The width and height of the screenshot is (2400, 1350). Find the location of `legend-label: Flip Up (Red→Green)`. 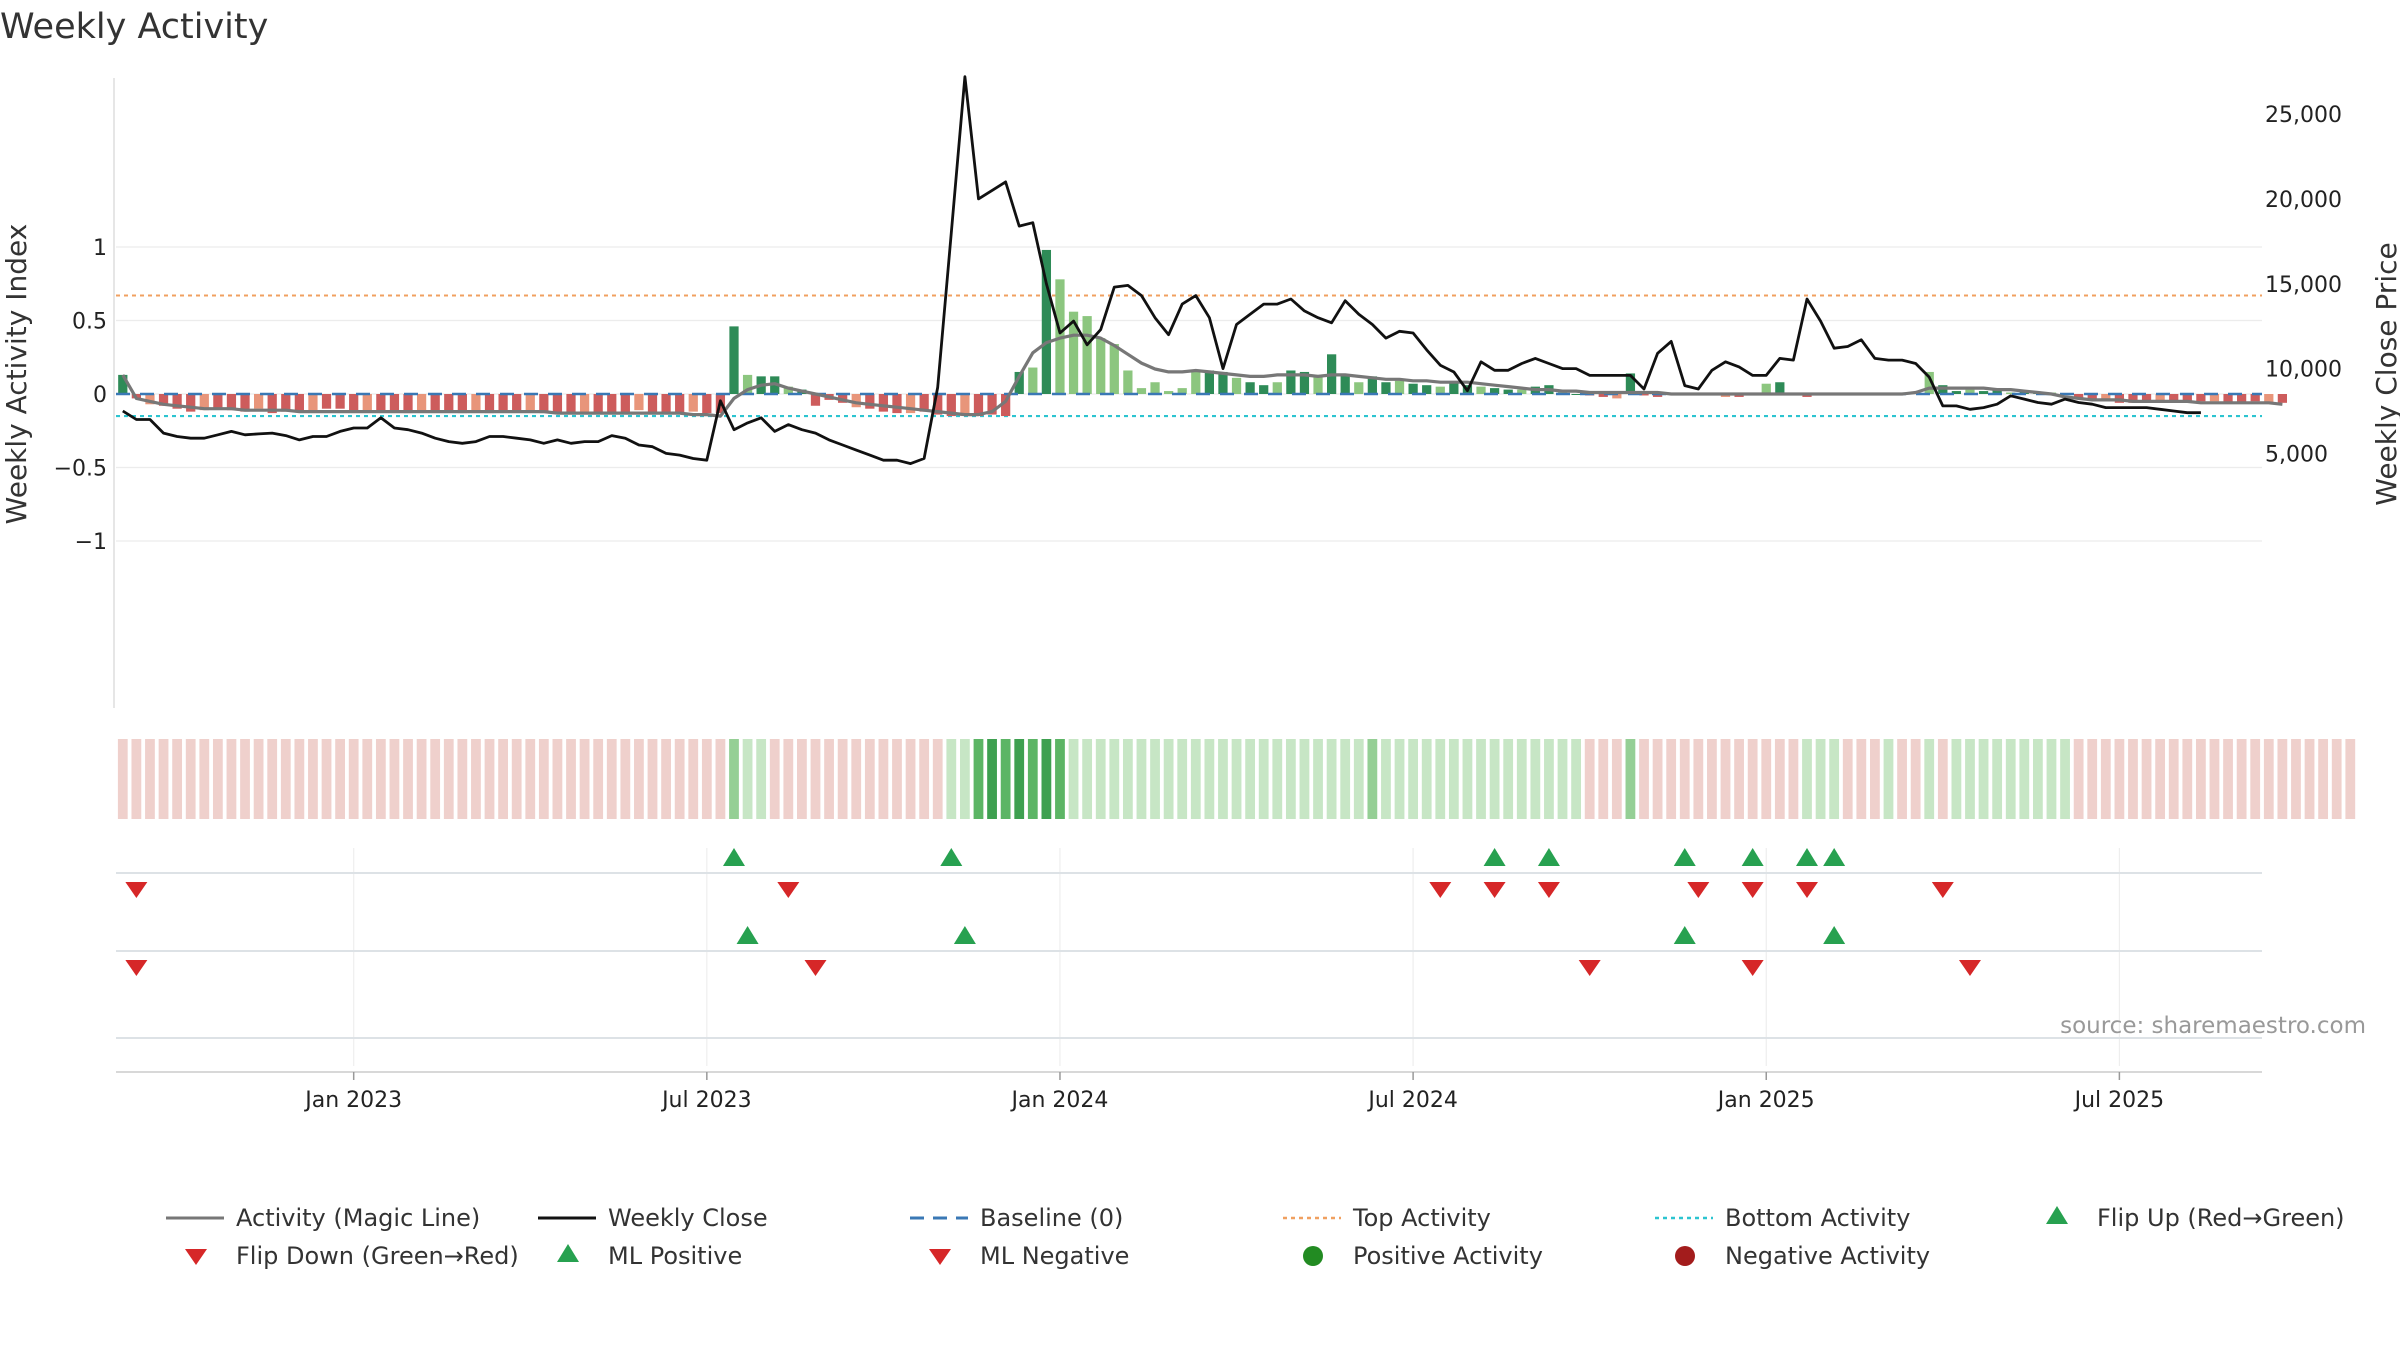

legend-label: Flip Up (Red→Green) is located at coordinates (2221, 1218).